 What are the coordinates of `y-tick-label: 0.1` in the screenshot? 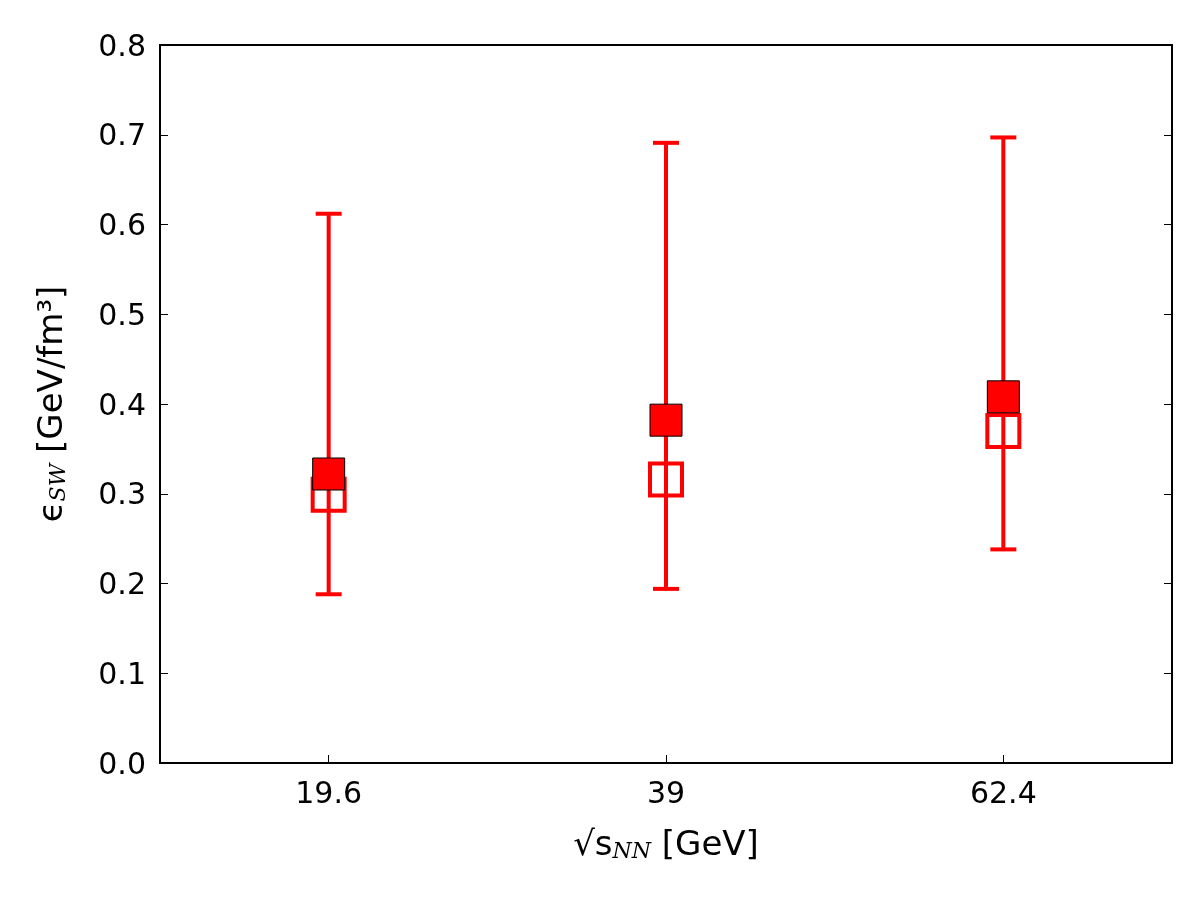 It's located at (122, 673).